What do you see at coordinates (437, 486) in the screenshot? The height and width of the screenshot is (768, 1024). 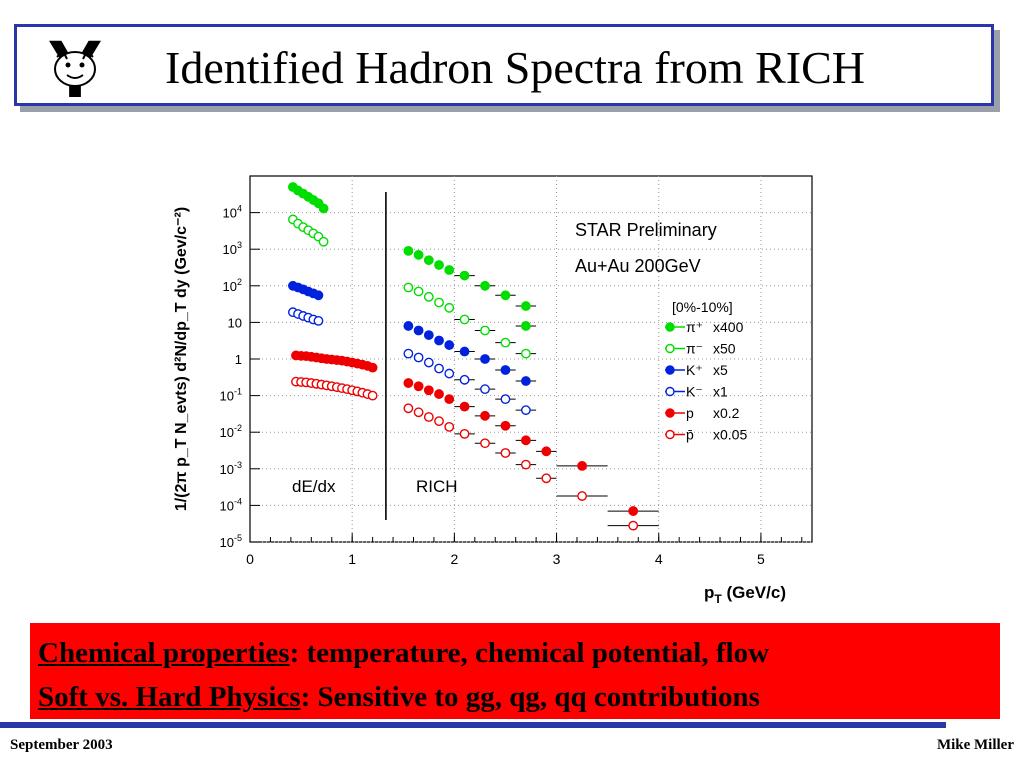 I see `annotation-rich: RICH` at bounding box center [437, 486].